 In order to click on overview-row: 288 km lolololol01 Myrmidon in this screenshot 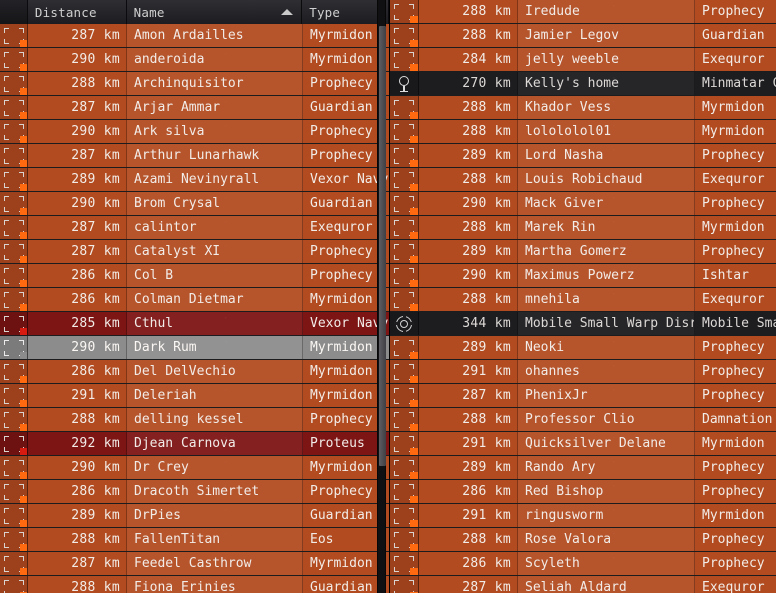, I will do `click(583, 132)`.